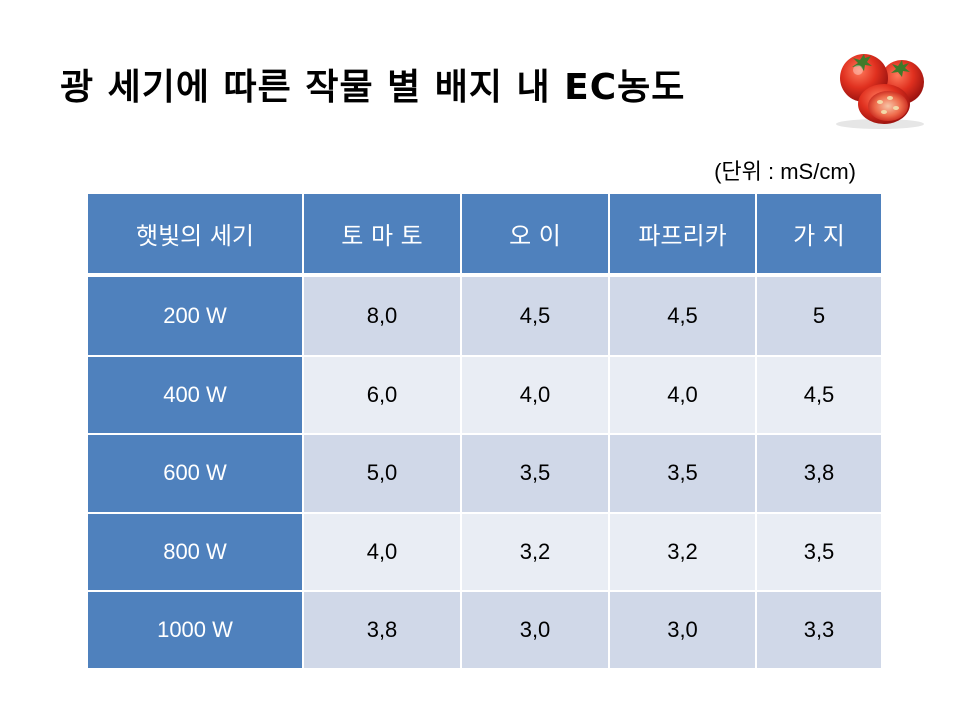 This screenshot has height=720, width=960. Describe the element at coordinates (382, 315) in the screenshot. I see `table-cell: 8,0` at that location.